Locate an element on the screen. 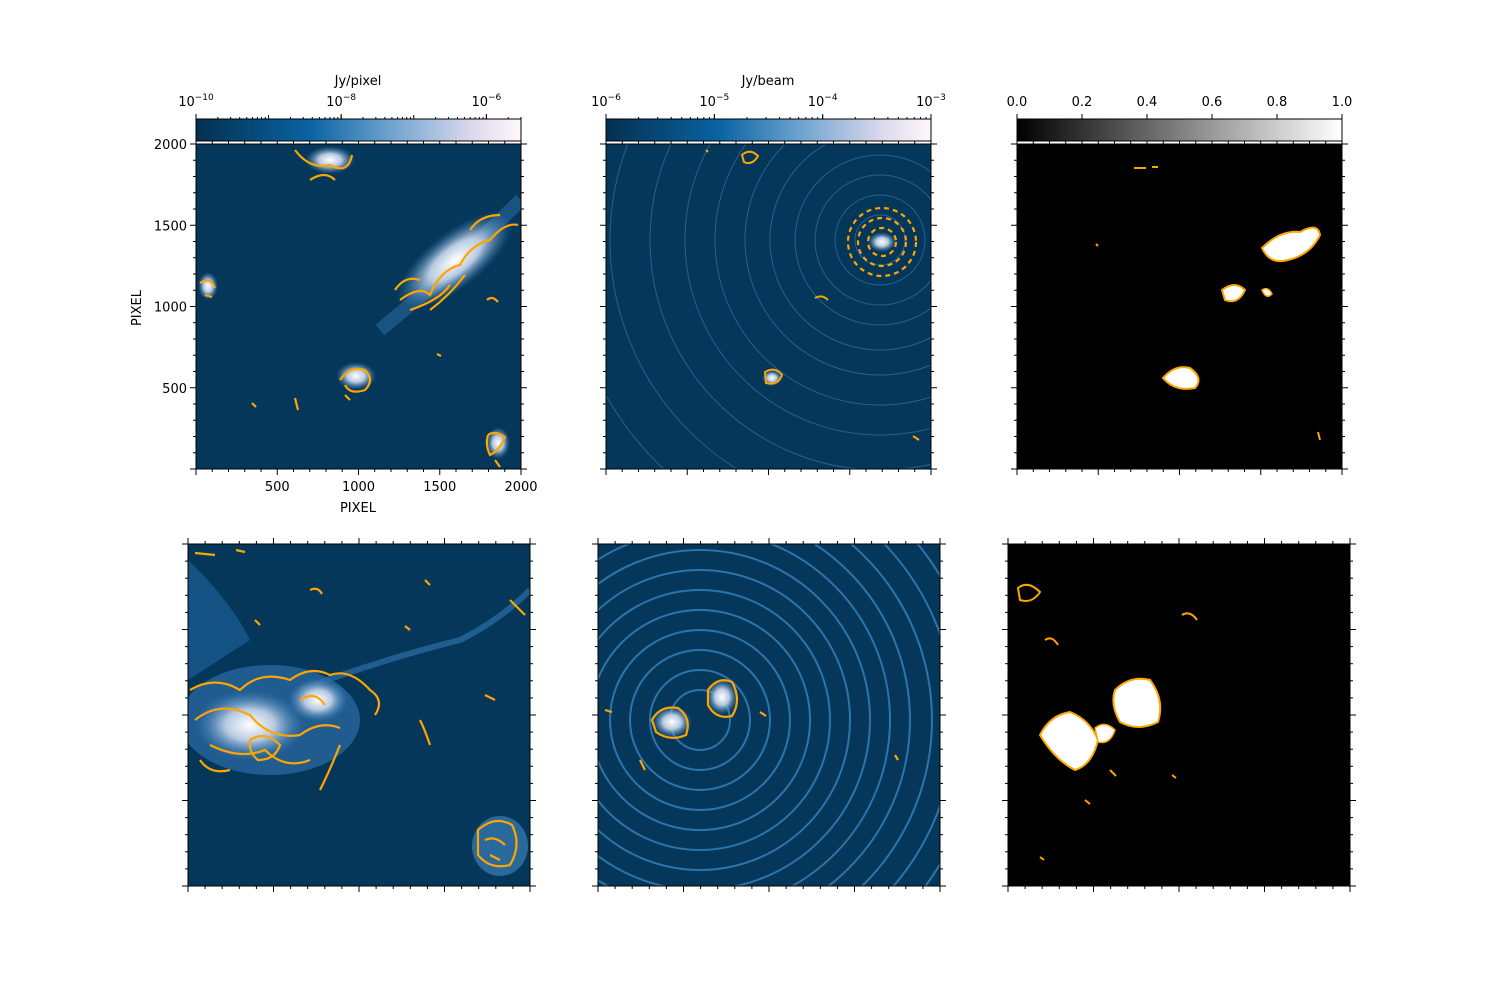  y-tick-label: 500 is located at coordinates (174, 389).